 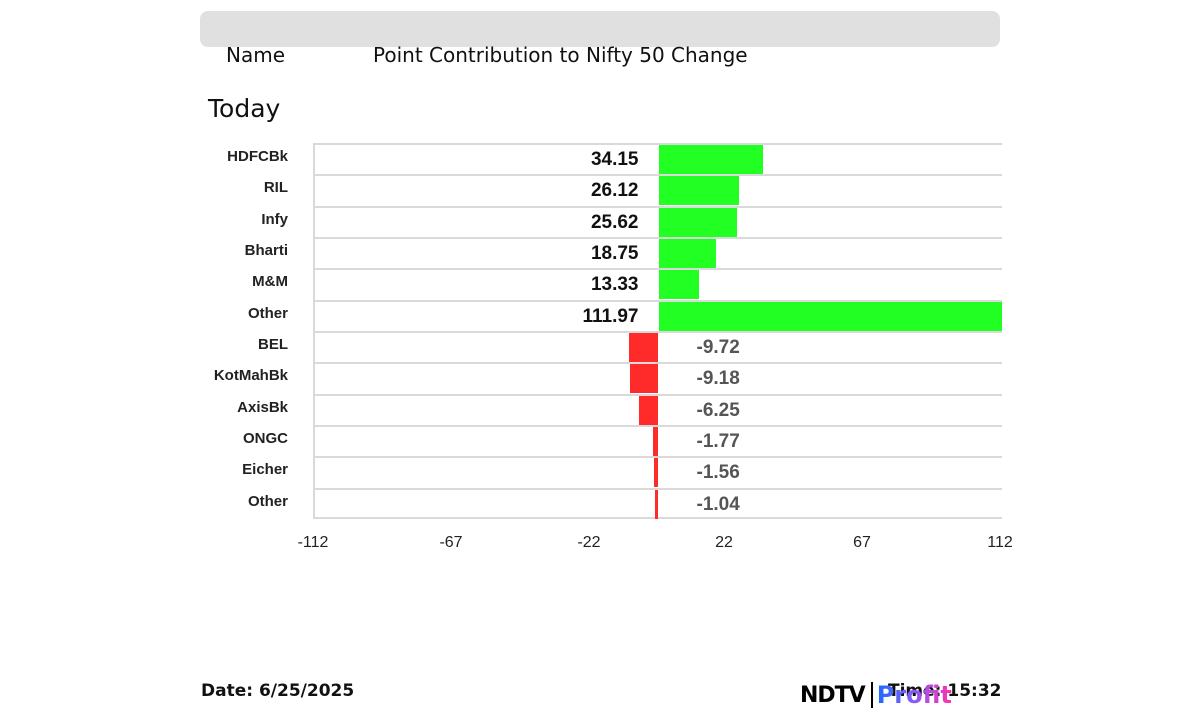 What do you see at coordinates (614, 253) in the screenshot?
I see `bar-value-label: 18.75` at bounding box center [614, 253].